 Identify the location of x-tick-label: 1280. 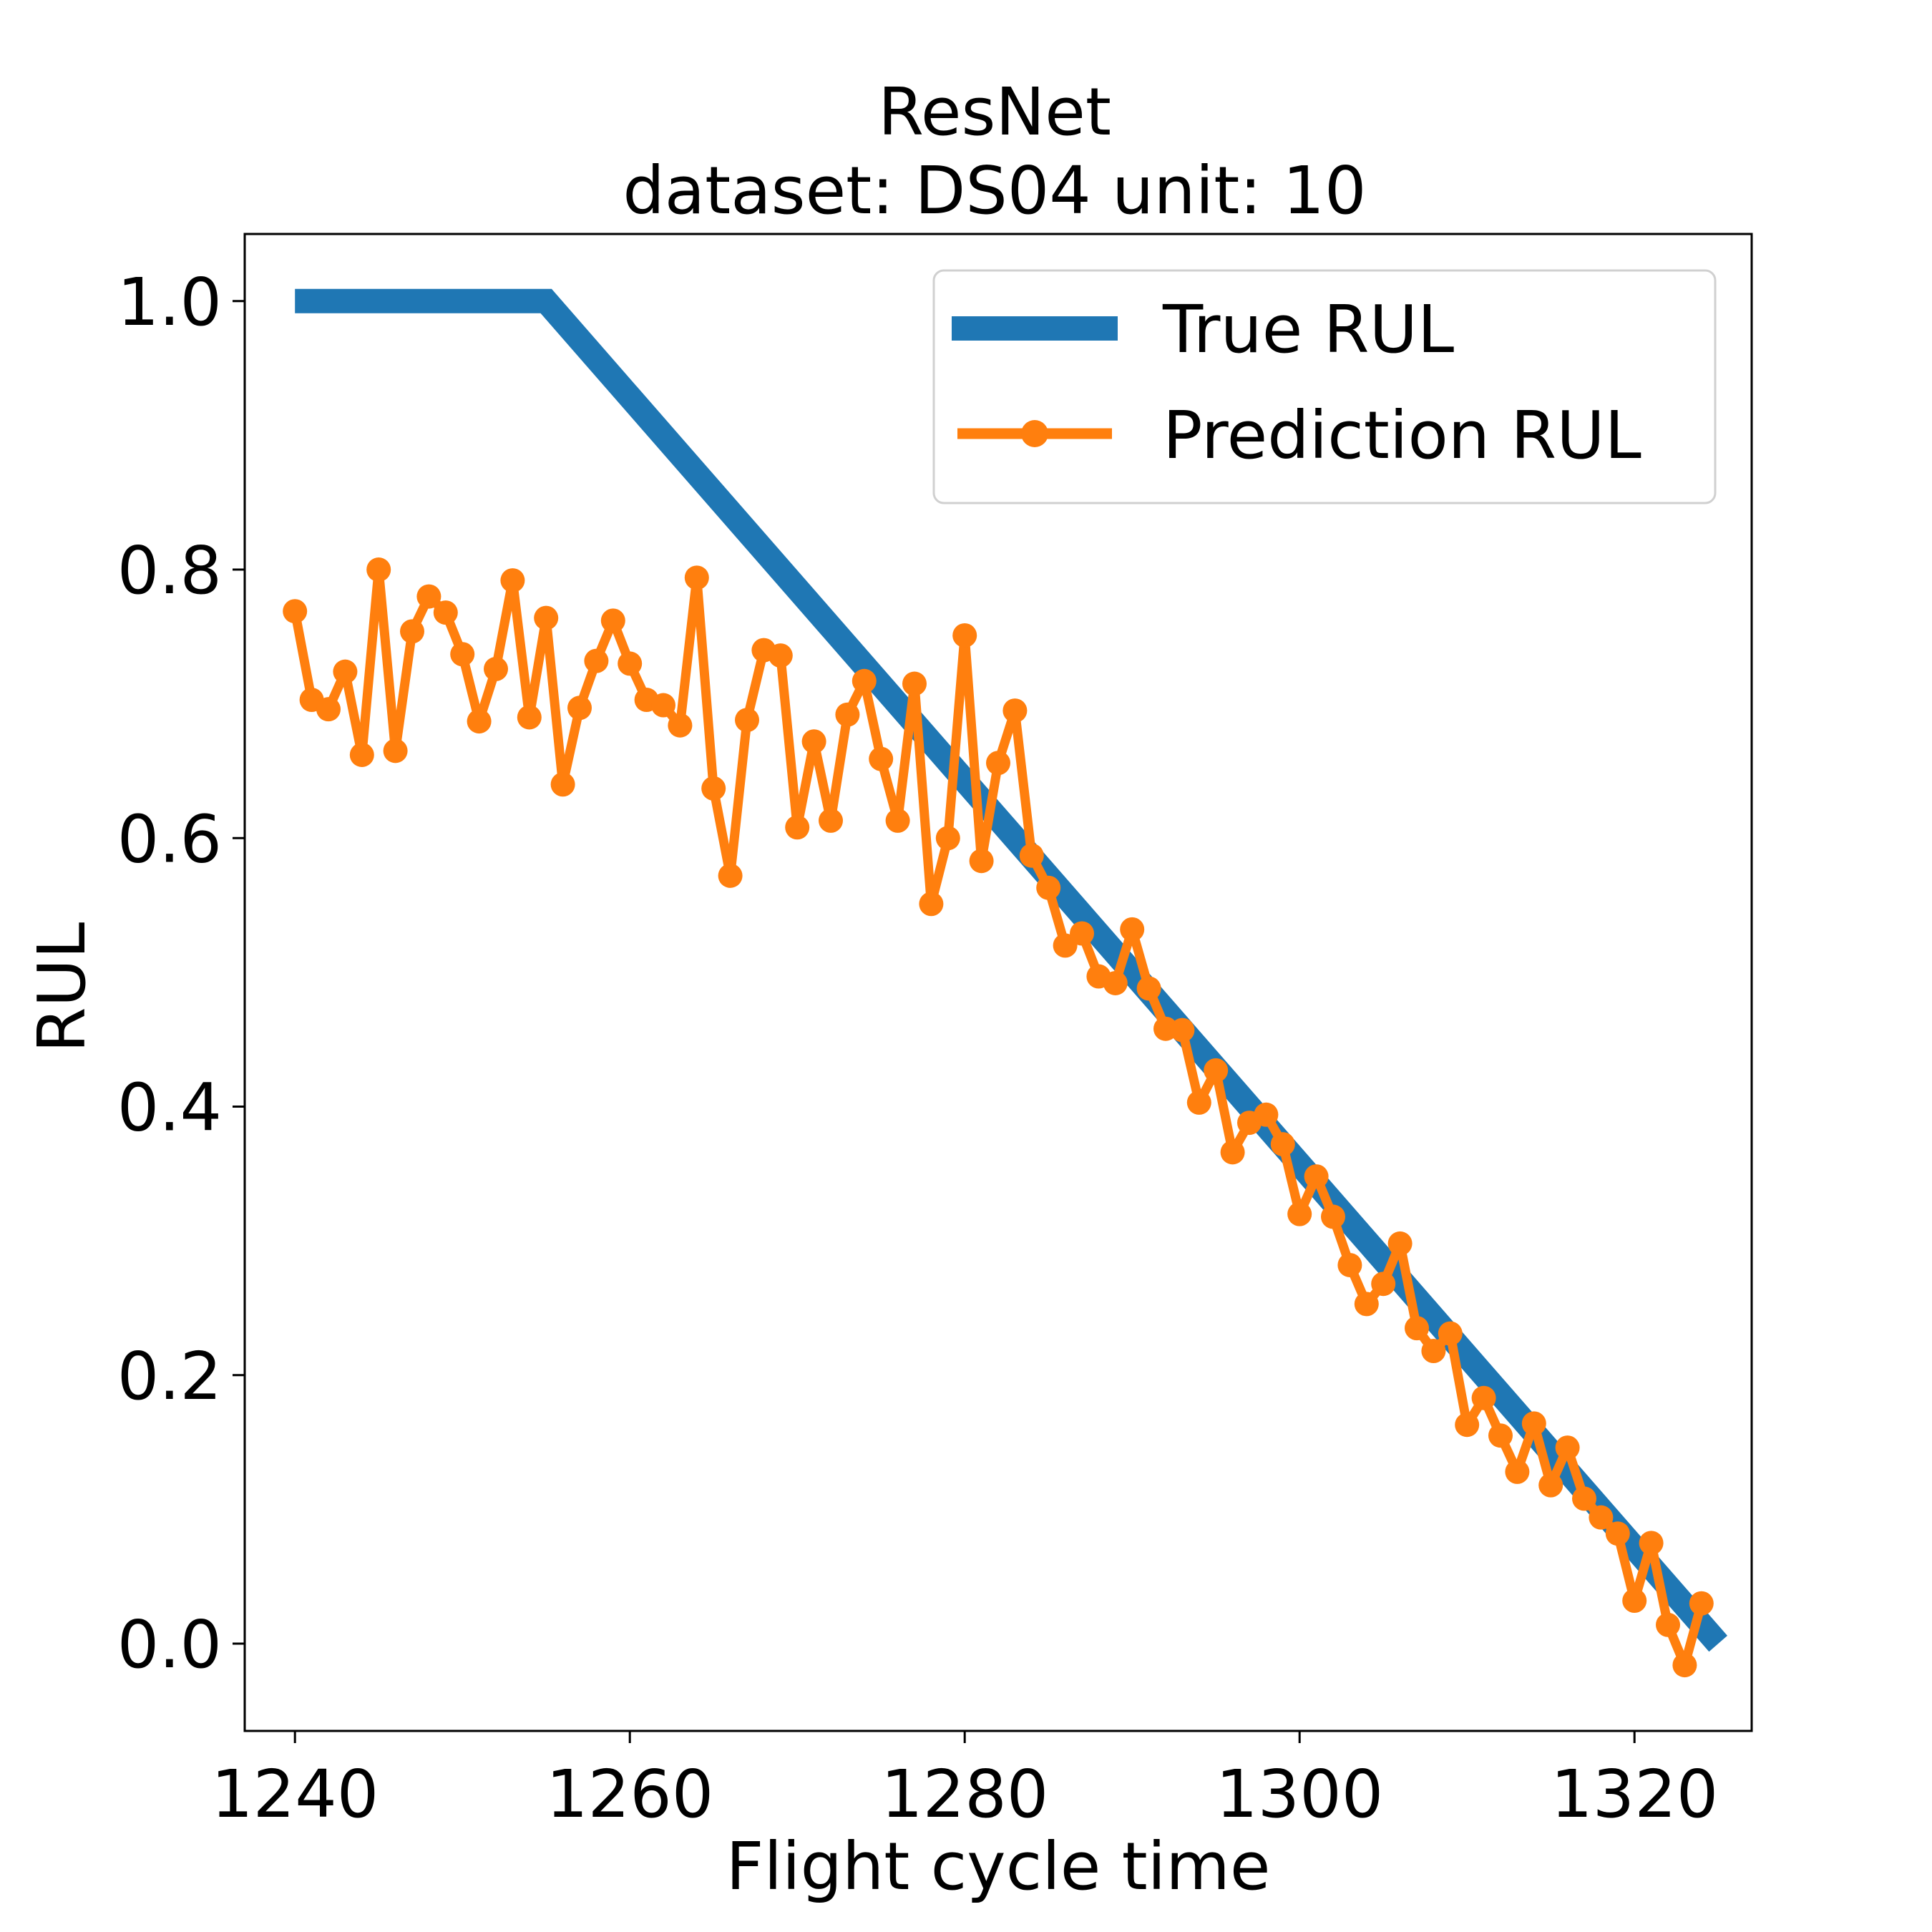
(964, 1794).